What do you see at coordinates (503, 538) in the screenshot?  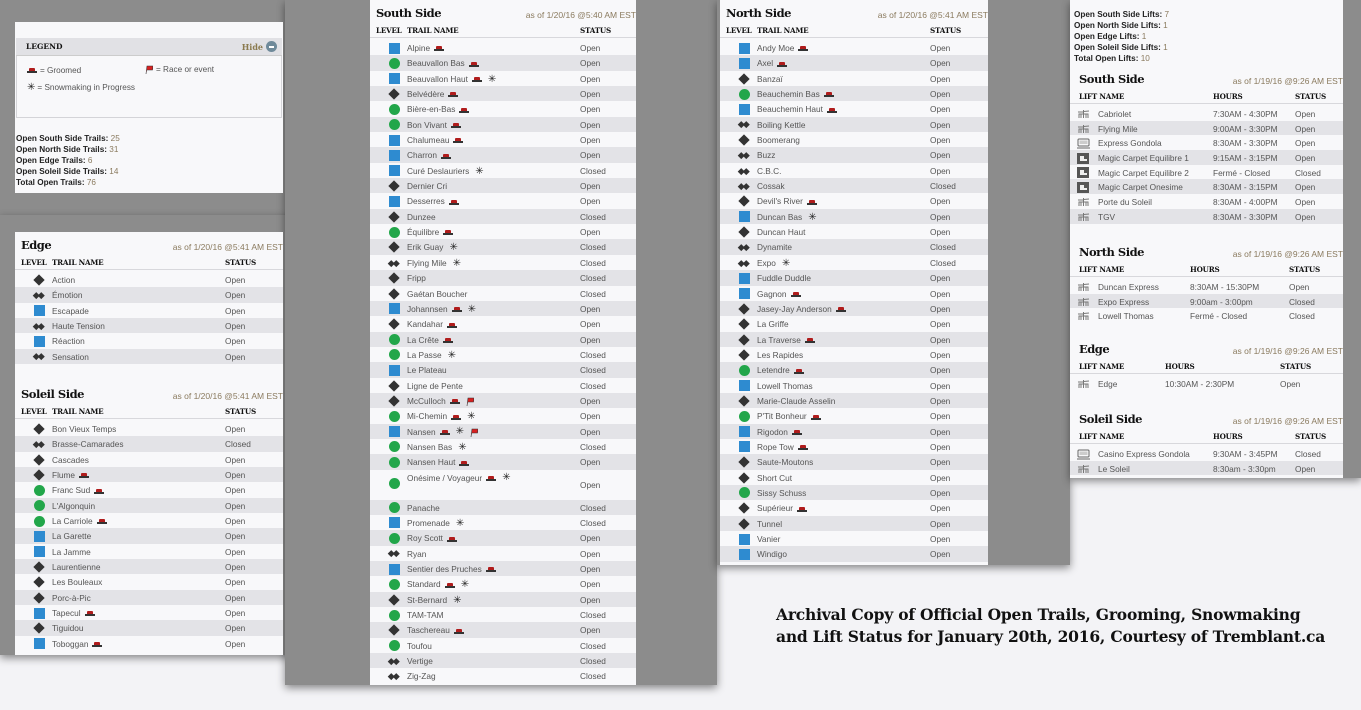 I see `trail-row: Roy Scott Open` at bounding box center [503, 538].